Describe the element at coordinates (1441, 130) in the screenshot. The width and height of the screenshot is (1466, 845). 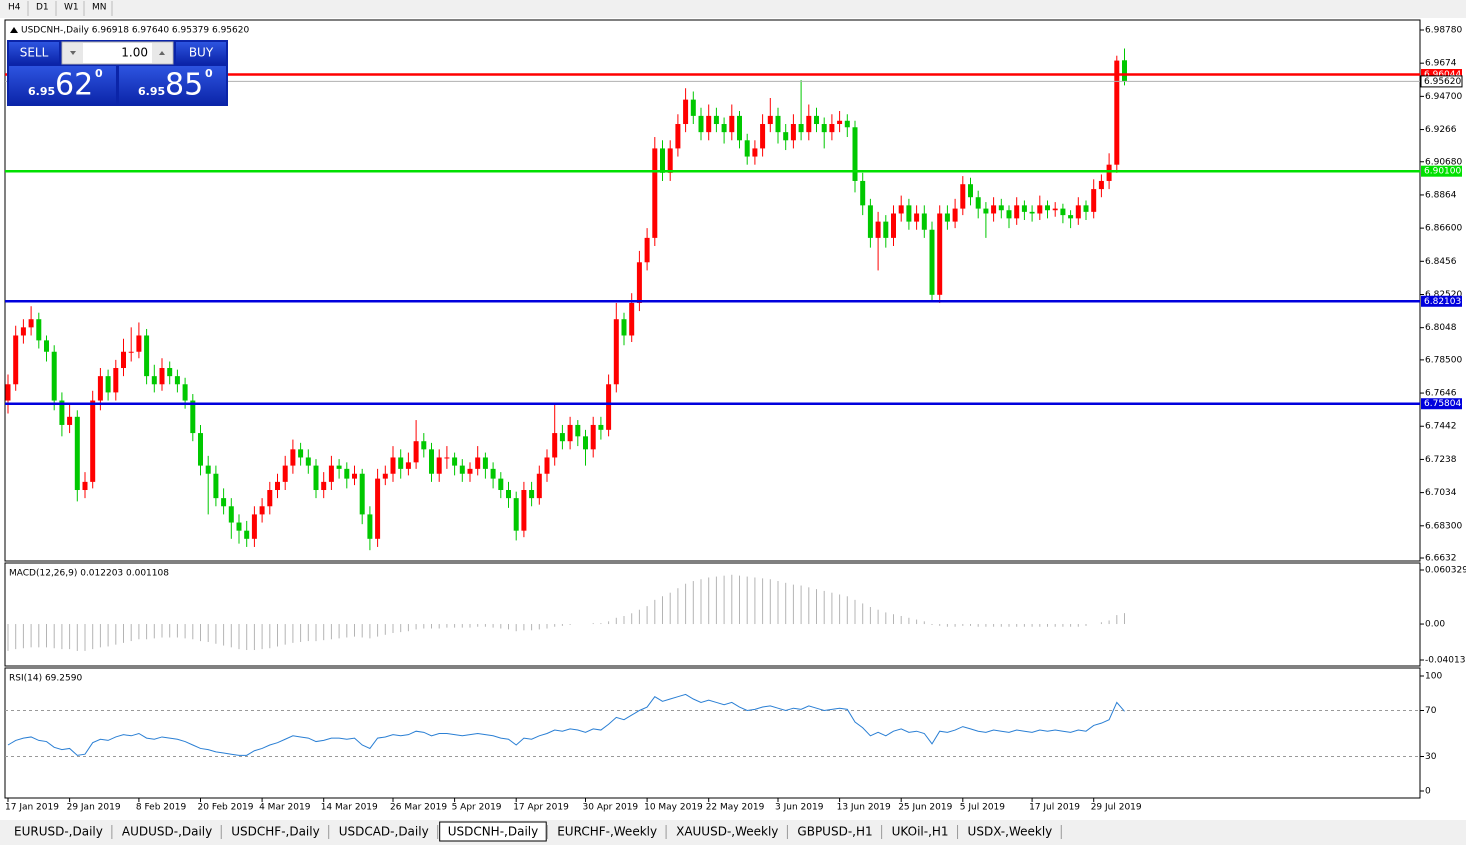
I see `y-tick-label: 6.9266` at that location.